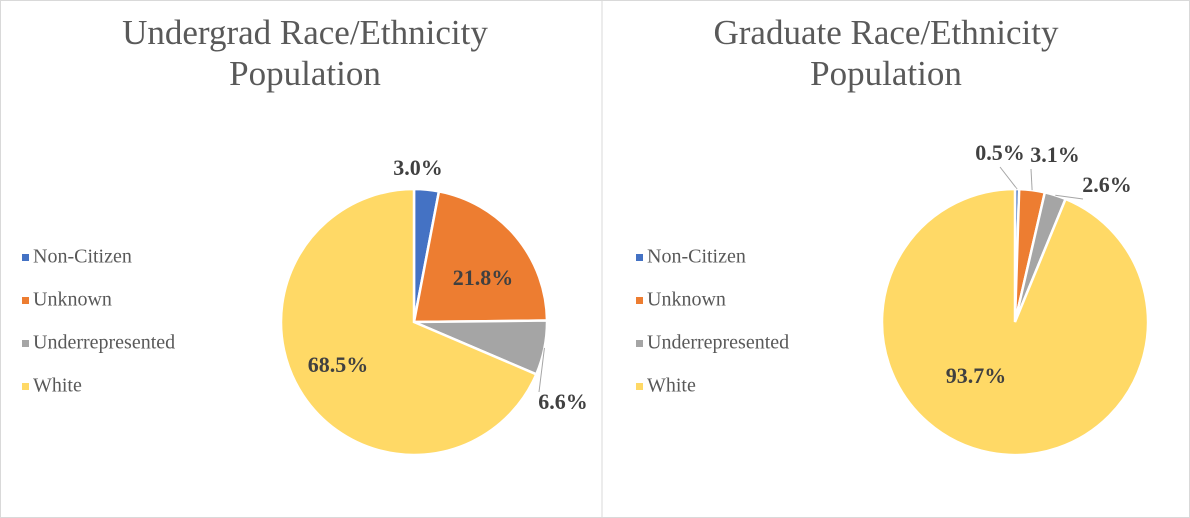 The width and height of the screenshot is (1190, 518). What do you see at coordinates (1055, 154) in the screenshot?
I see `data-label: 3.1%` at bounding box center [1055, 154].